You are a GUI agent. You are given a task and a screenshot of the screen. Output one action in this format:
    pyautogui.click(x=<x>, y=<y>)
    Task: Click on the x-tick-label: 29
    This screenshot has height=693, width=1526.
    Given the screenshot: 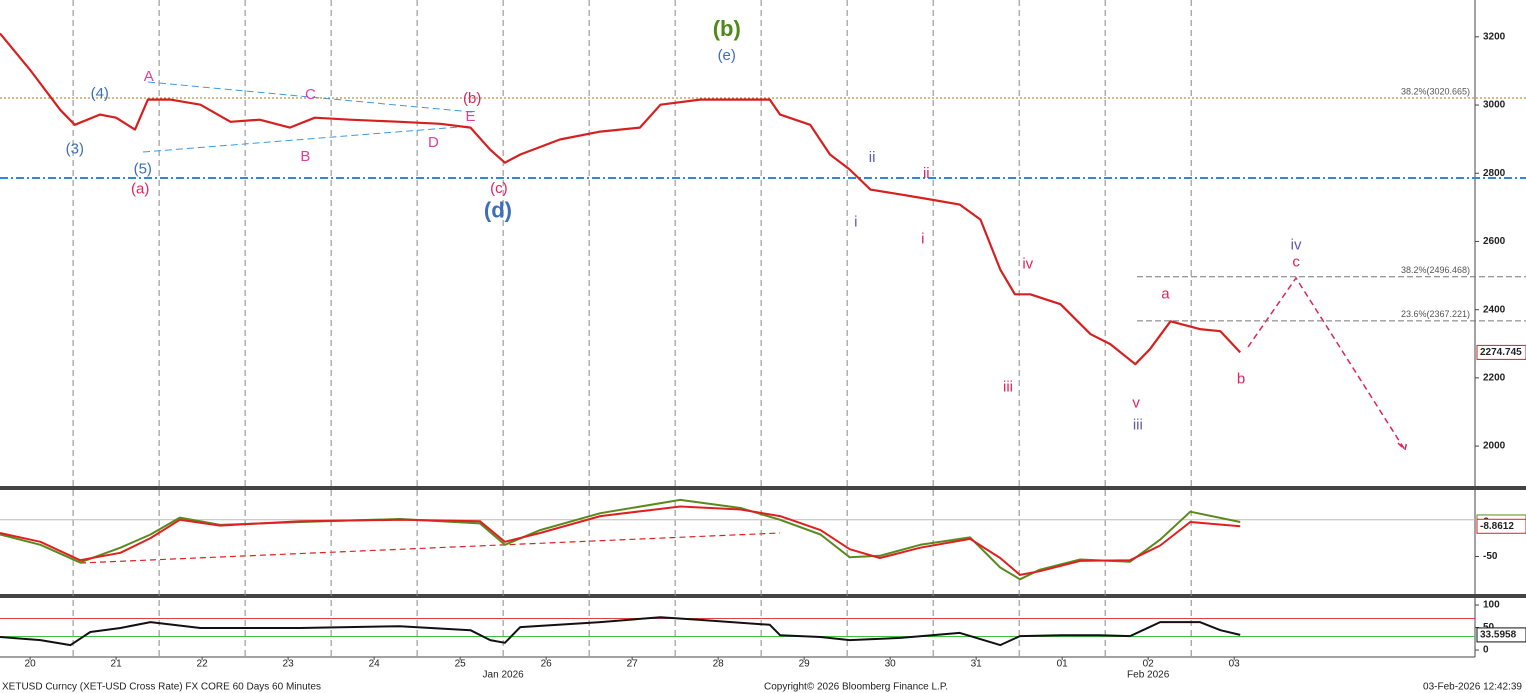 What is the action you would take?
    pyautogui.click(x=805, y=664)
    